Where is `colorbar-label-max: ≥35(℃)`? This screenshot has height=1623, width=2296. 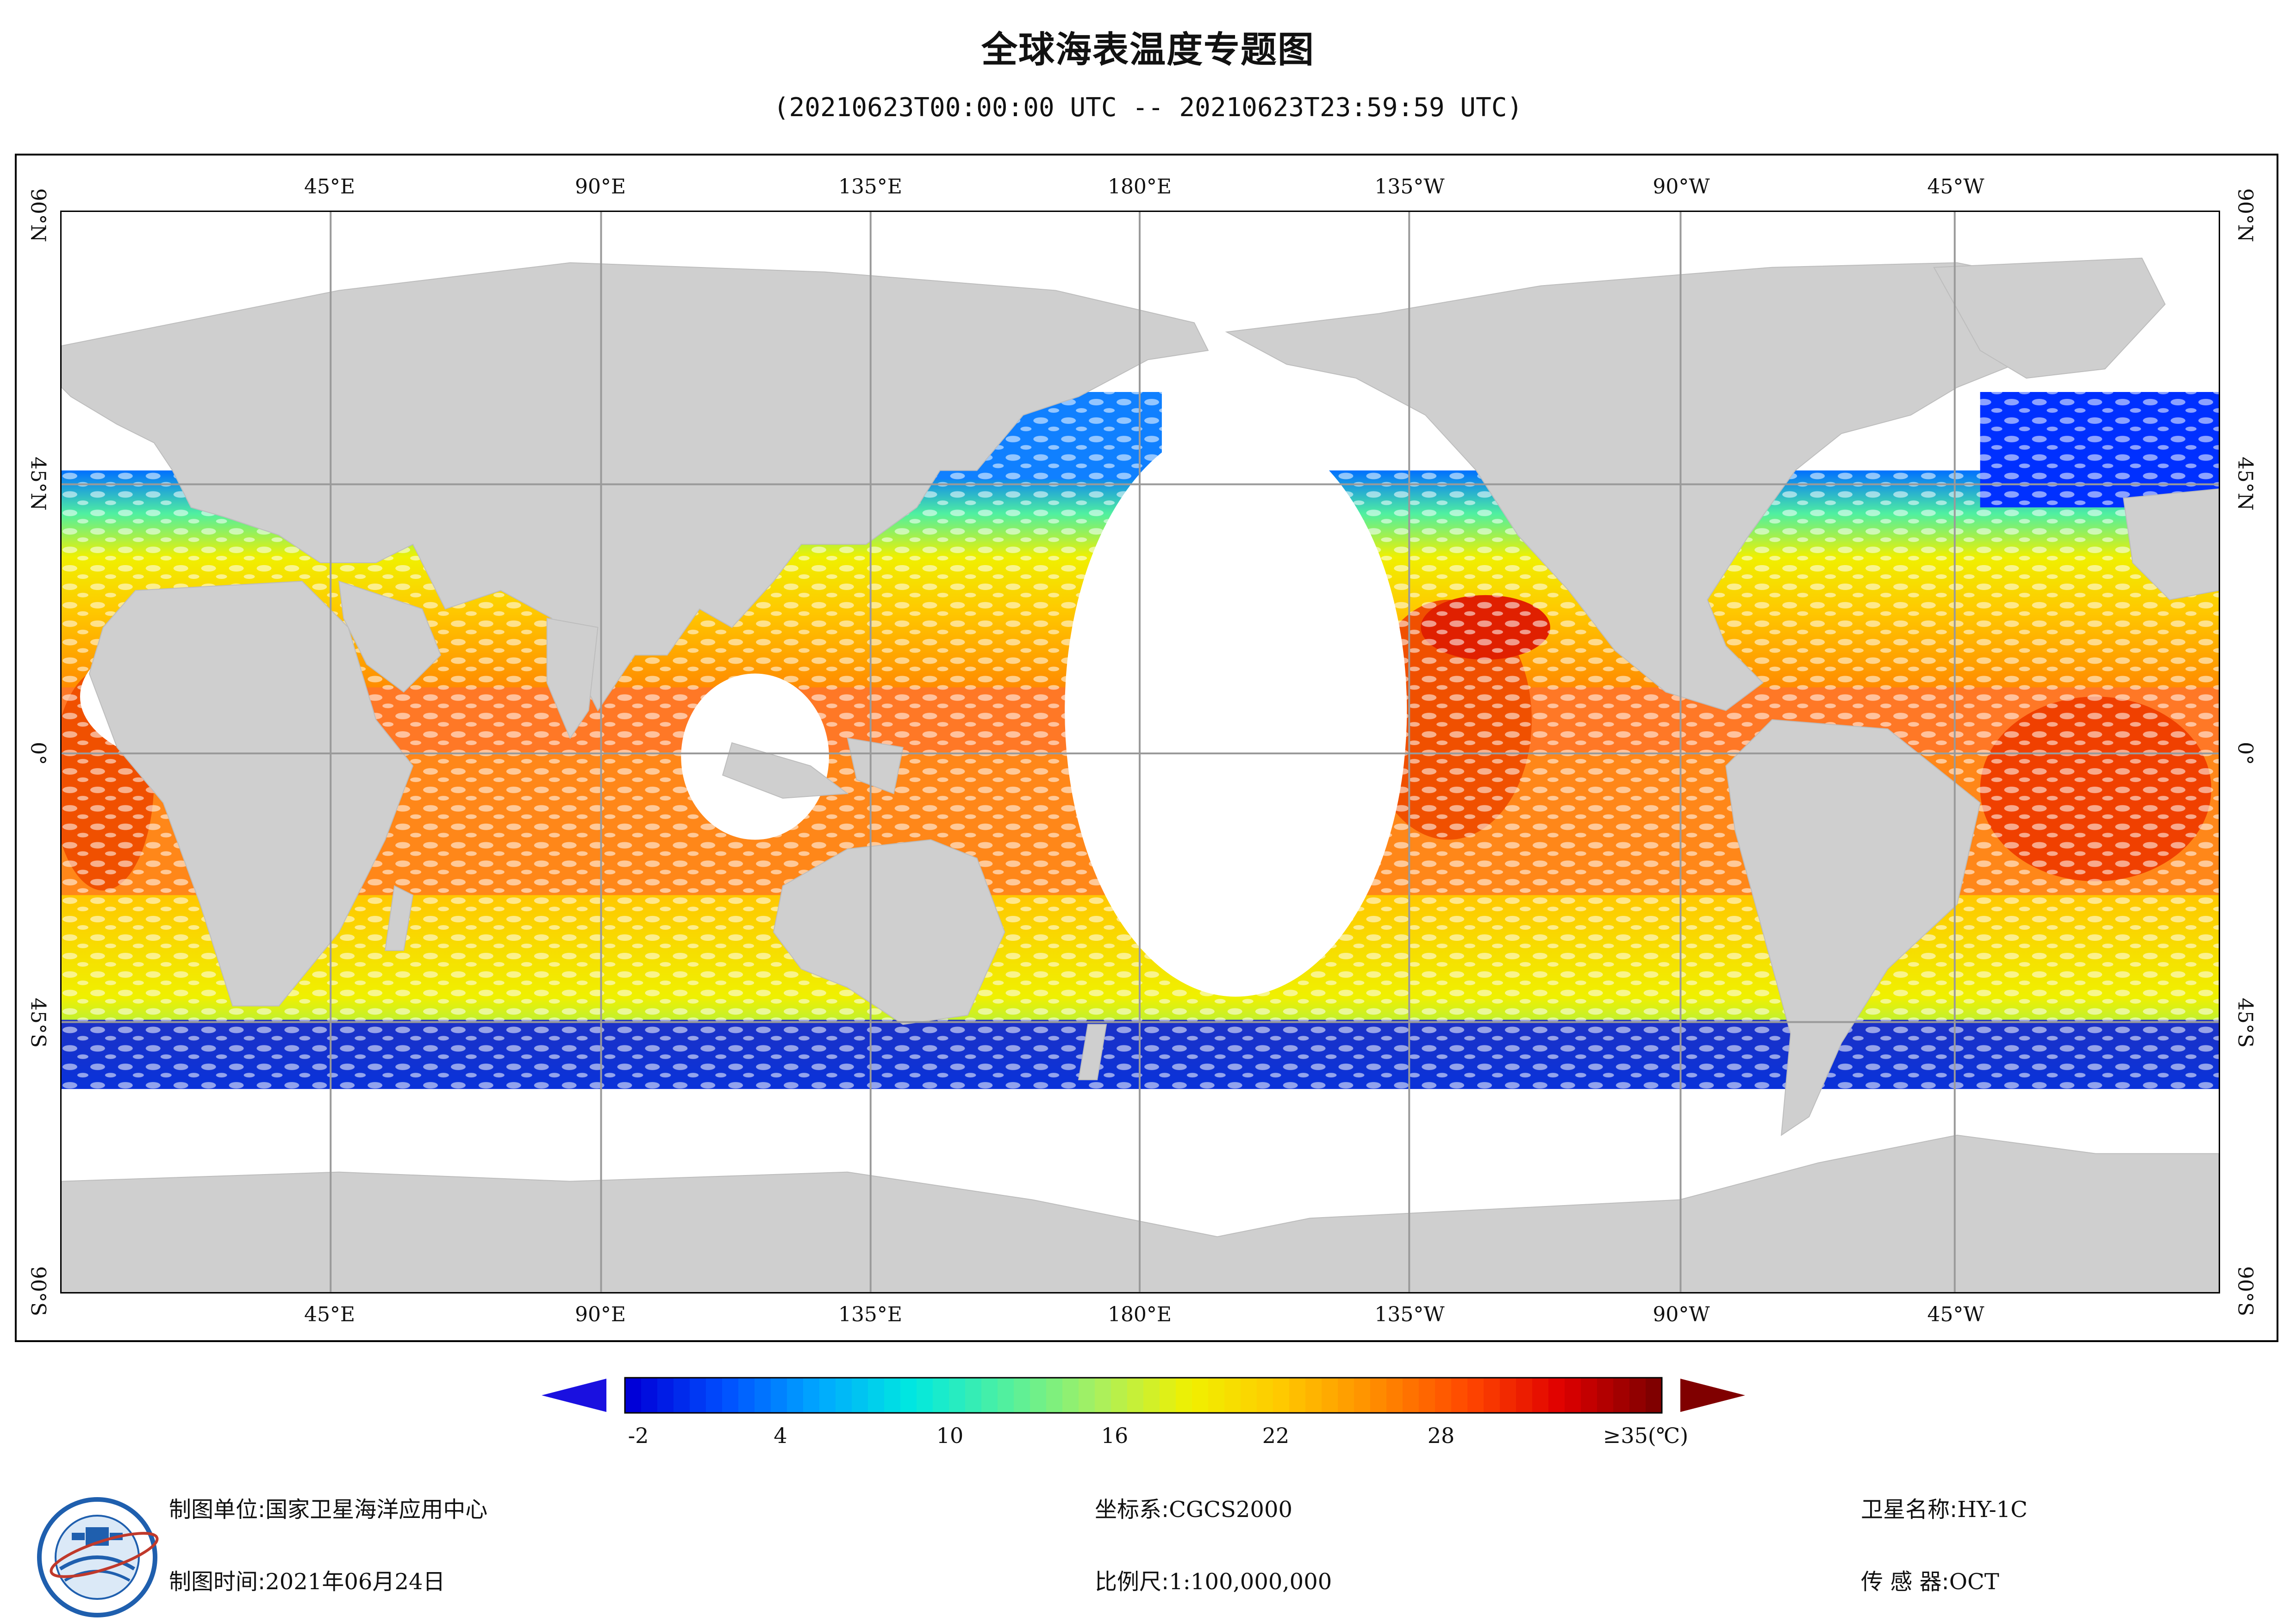 colorbar-label-max: ≥35(℃) is located at coordinates (1646, 1435).